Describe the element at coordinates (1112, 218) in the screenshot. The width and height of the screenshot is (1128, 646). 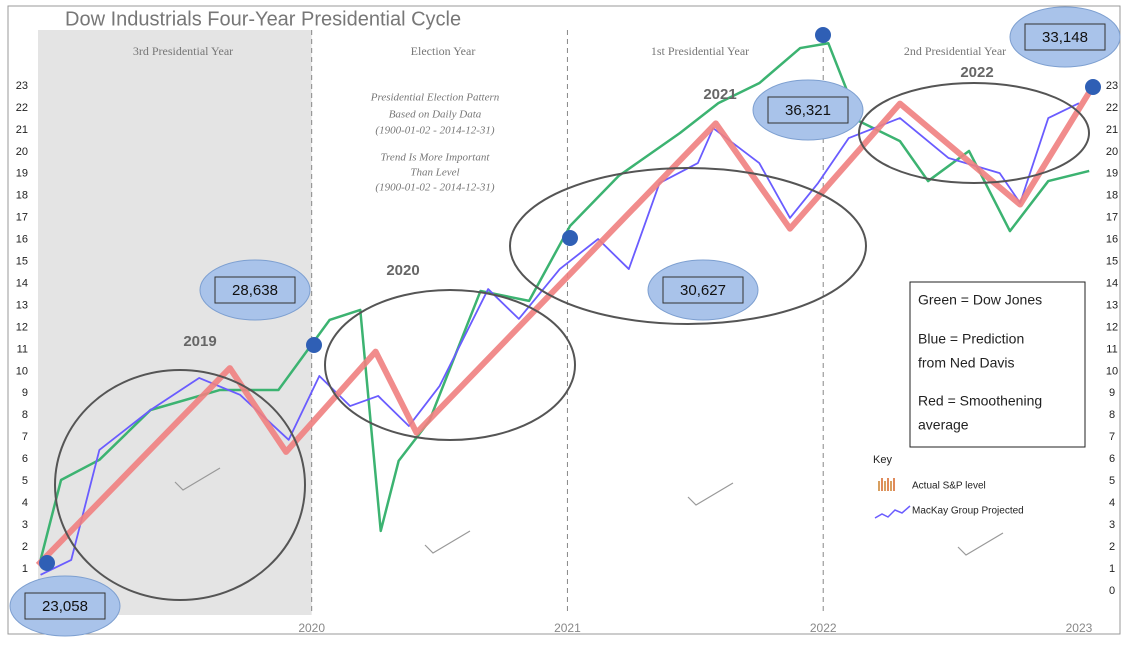
I see `y-tick-label-right: 17` at that location.